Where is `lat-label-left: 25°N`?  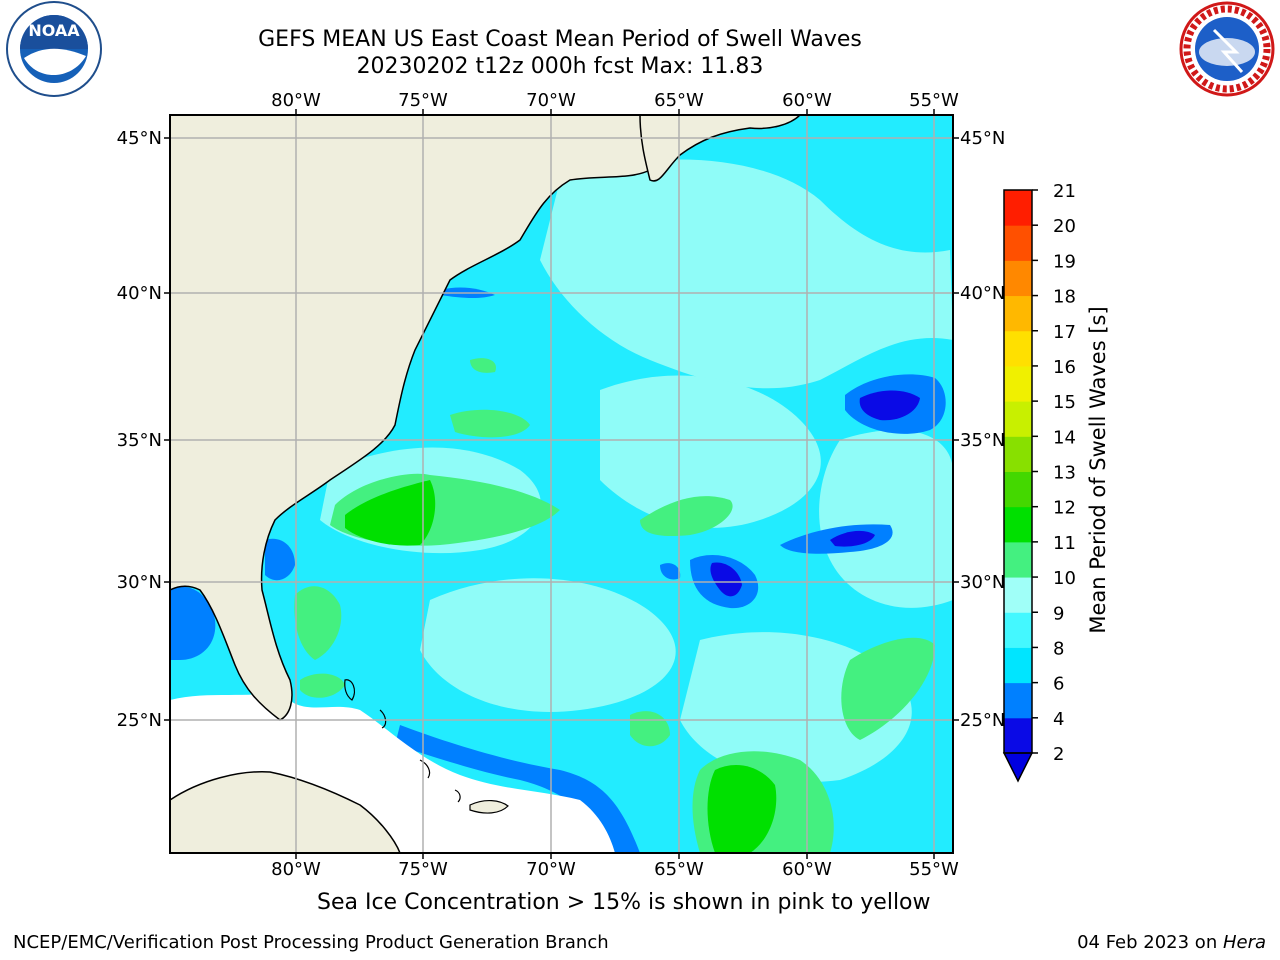 lat-label-left: 25°N is located at coordinates (139, 720).